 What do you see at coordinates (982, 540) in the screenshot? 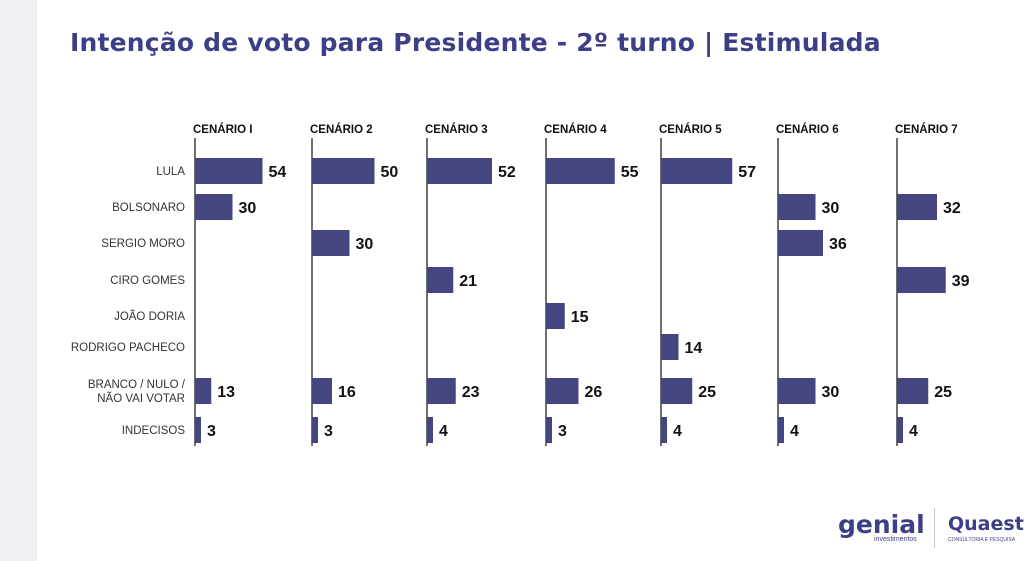
I see `quaest-logo-subtitle: CONSULTORIA E PESQUISA` at bounding box center [982, 540].